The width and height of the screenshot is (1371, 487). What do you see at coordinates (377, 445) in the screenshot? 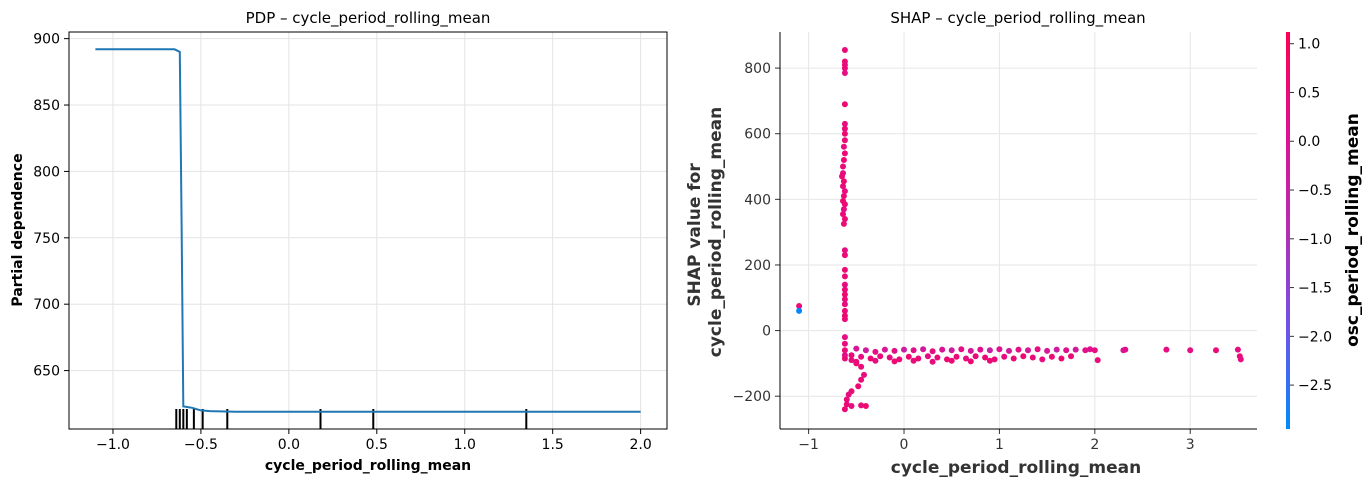
I see `pdp-x-tick-label: 0.5` at bounding box center [377, 445].